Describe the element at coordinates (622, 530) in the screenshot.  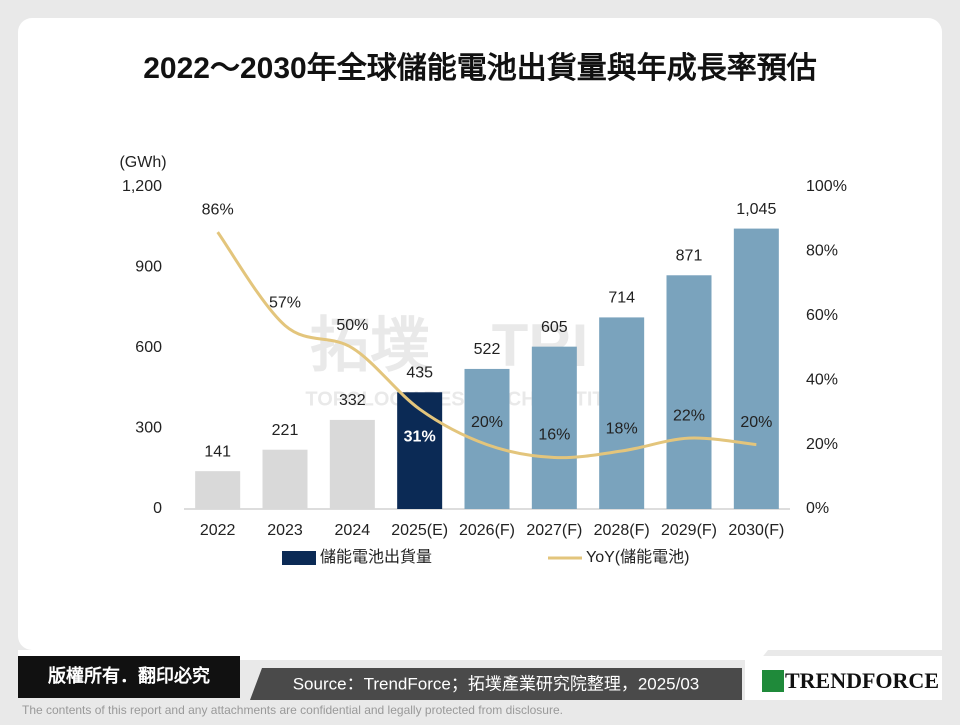
I see `x-tick-label: 2028(F)` at that location.